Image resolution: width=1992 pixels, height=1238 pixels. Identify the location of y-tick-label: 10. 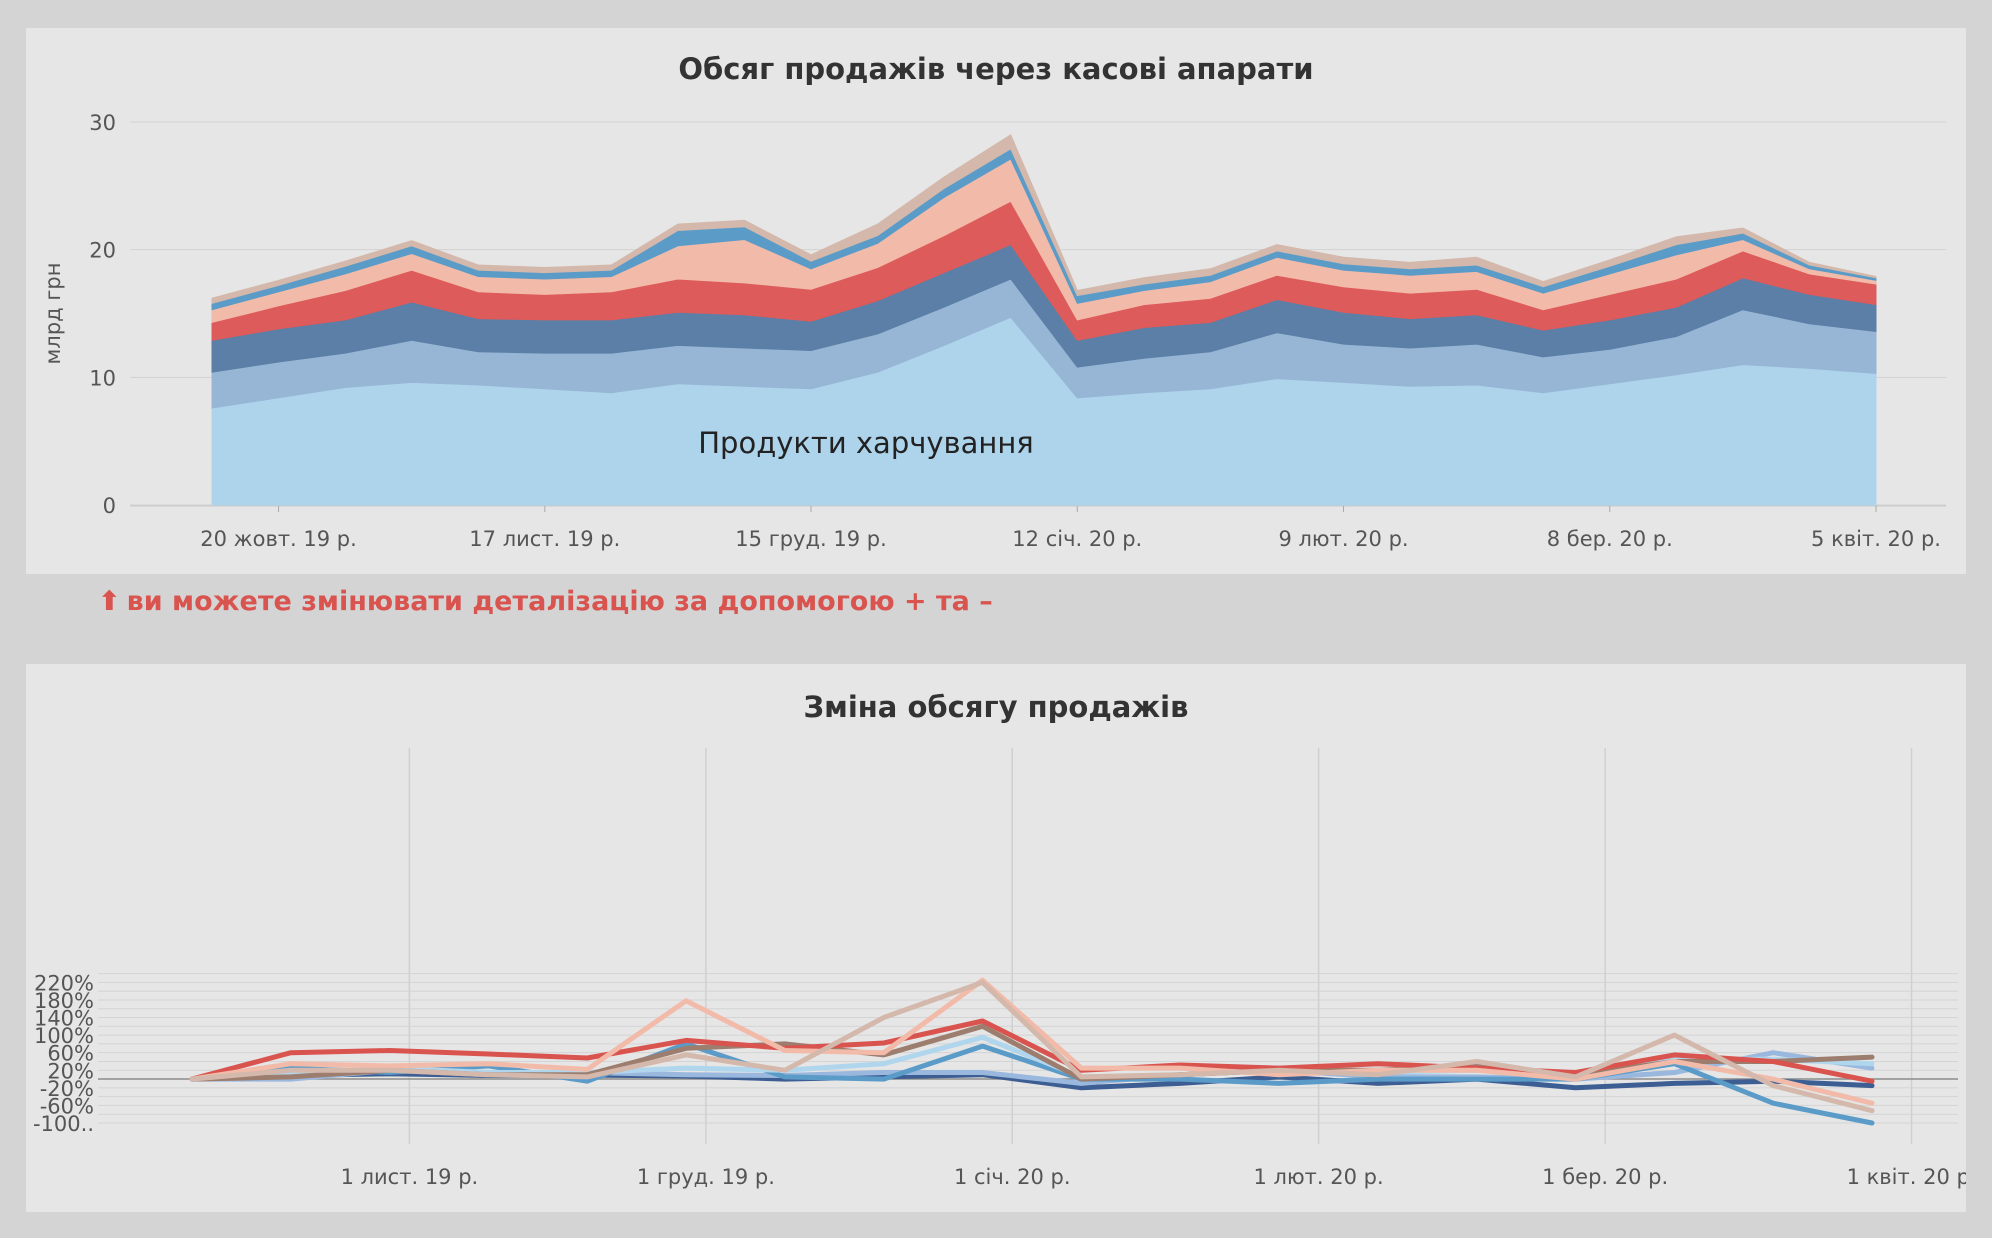
(102, 378).